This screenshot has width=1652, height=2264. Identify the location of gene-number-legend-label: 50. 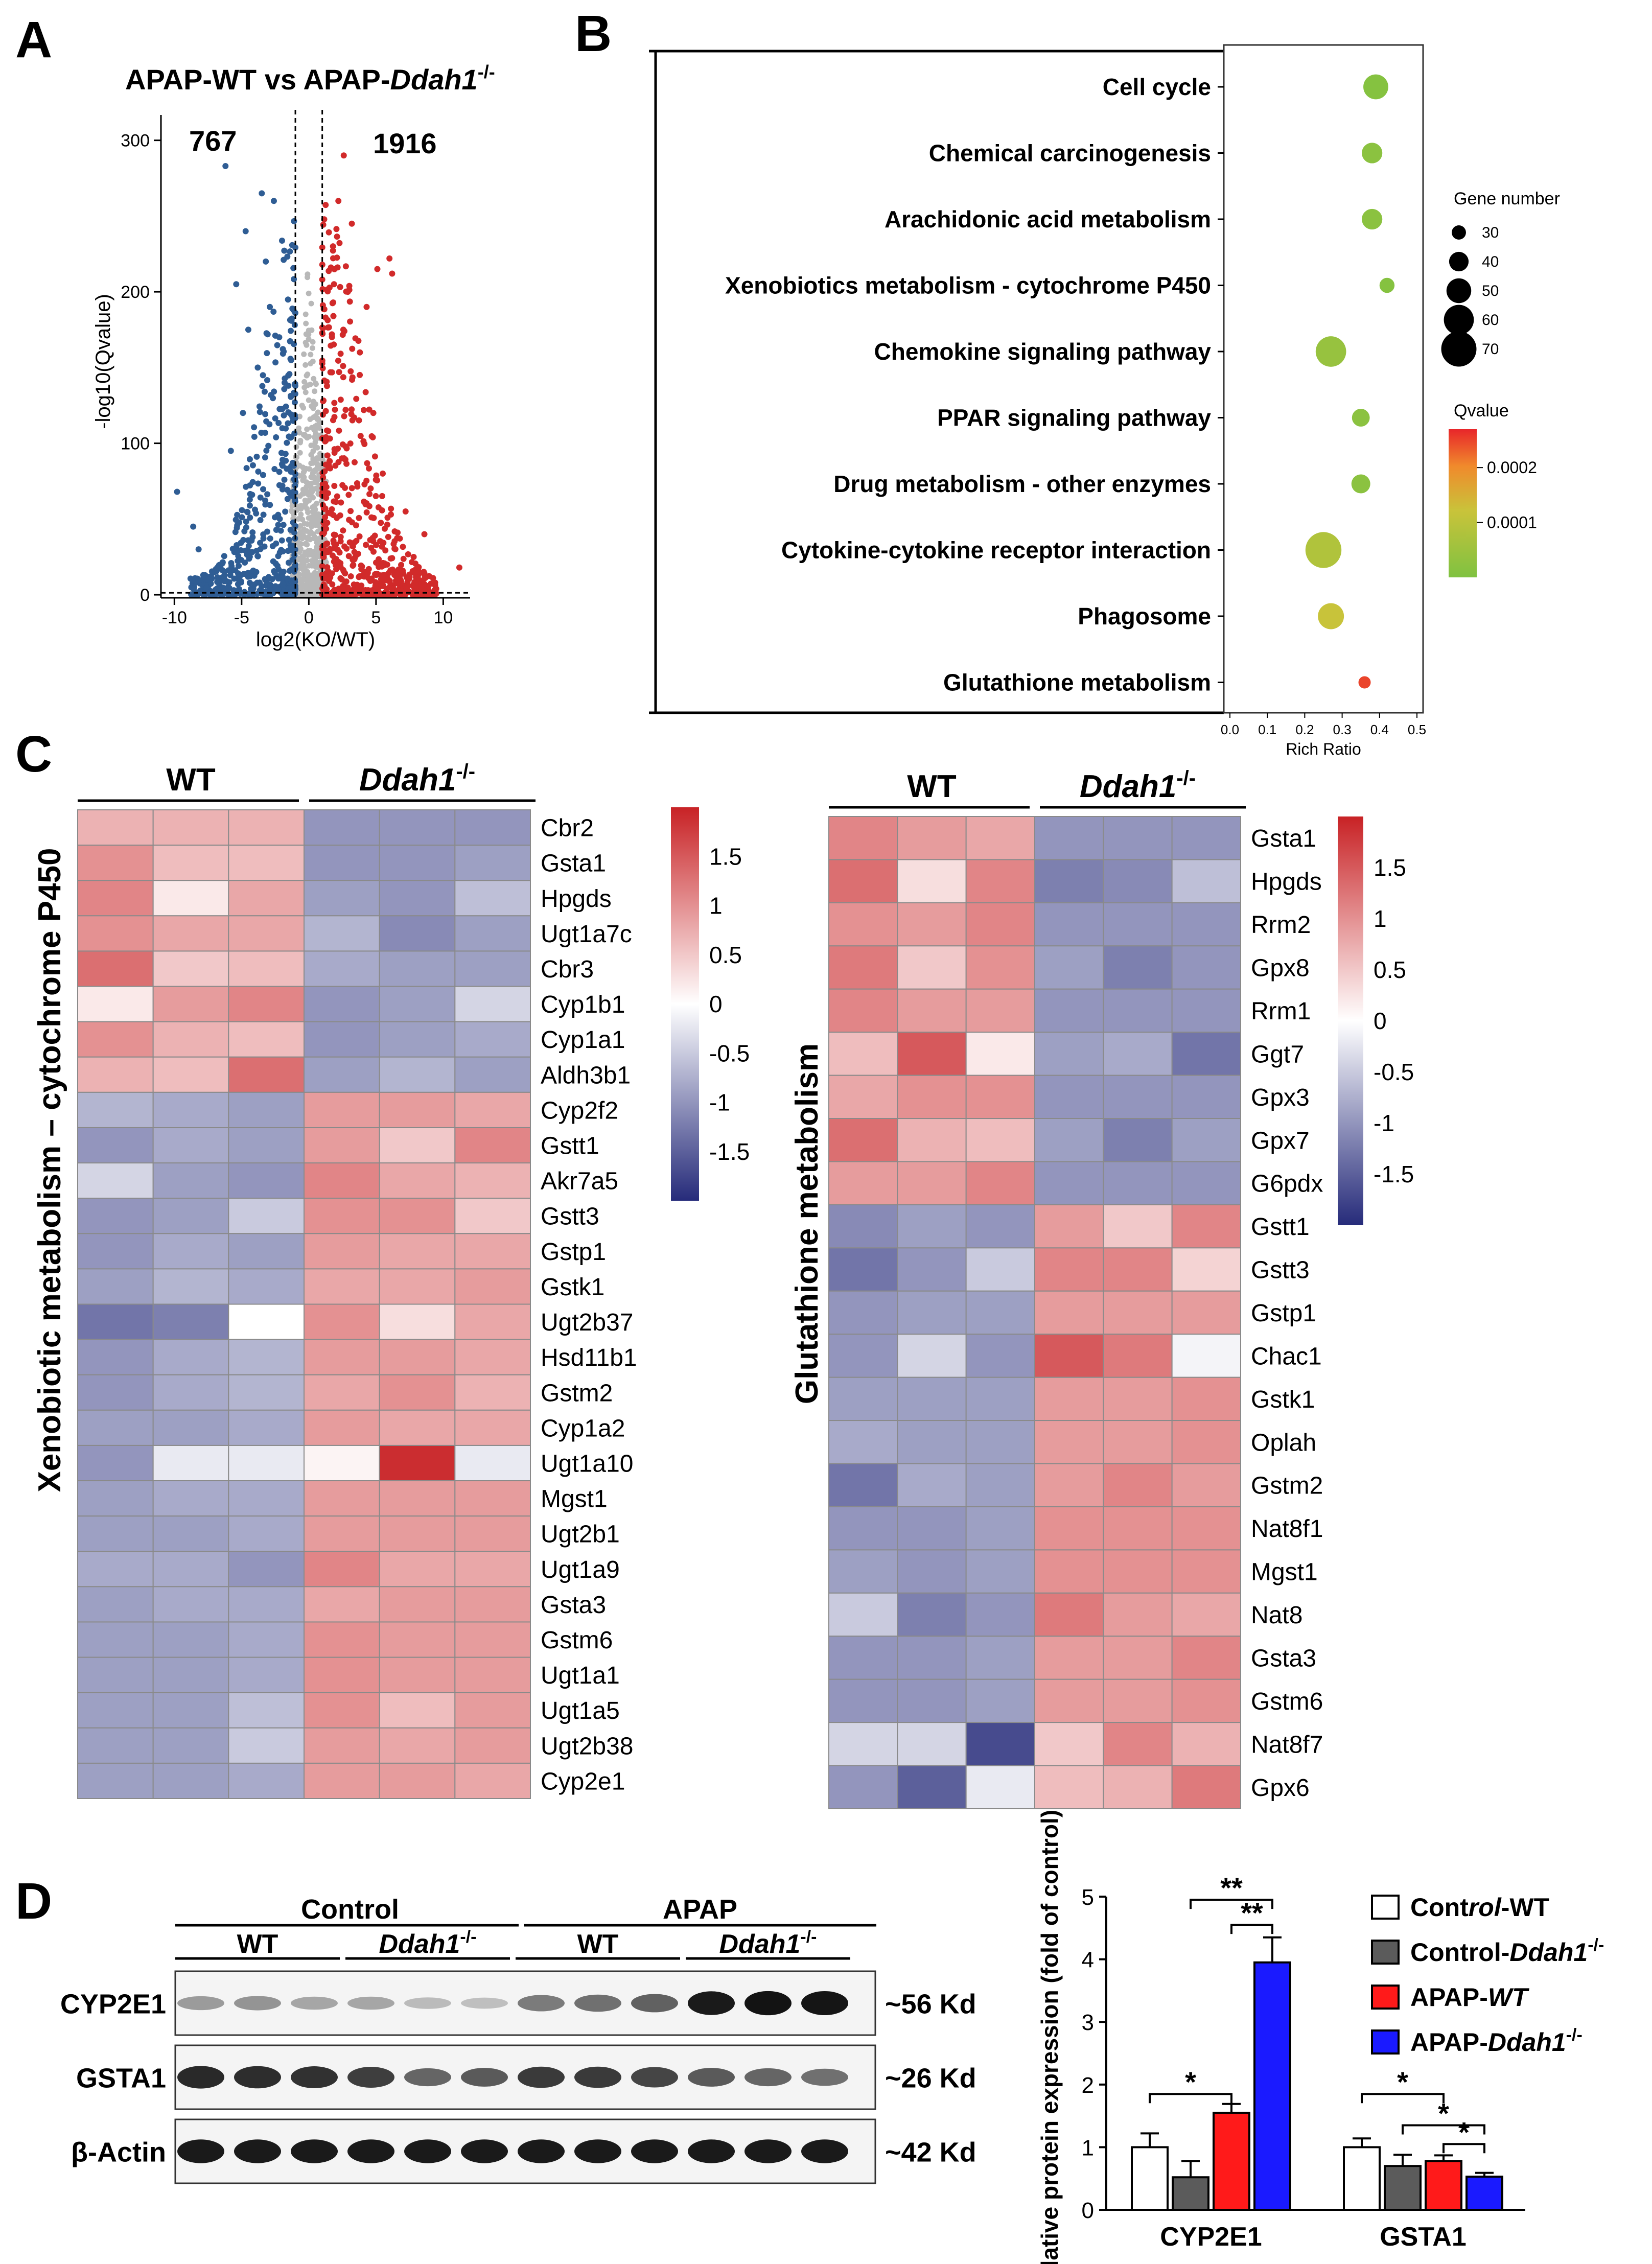
(1490, 291).